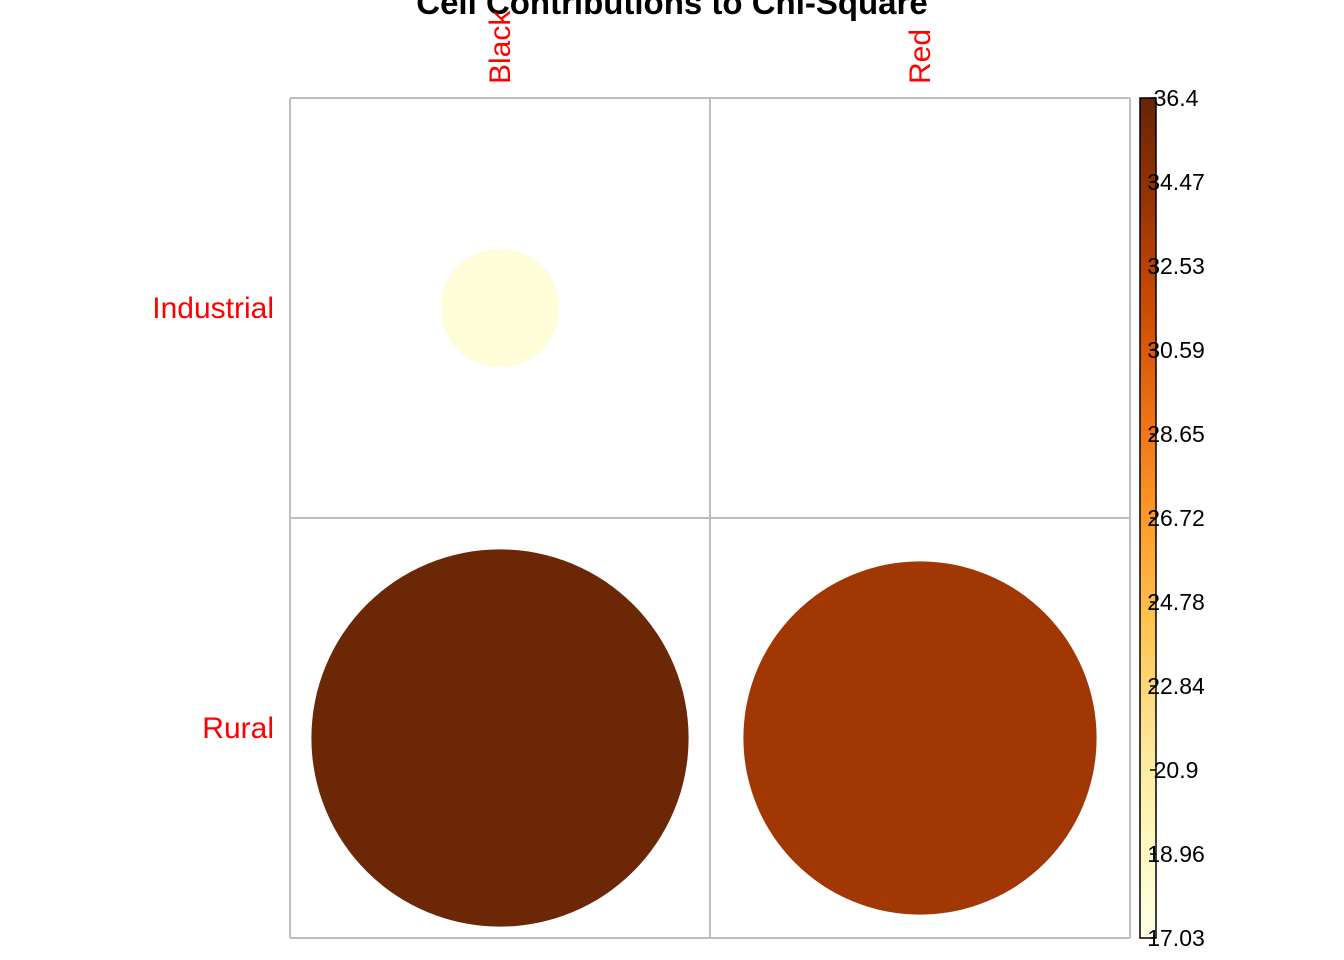 The image size is (1344, 960). Describe the element at coordinates (1176, 182) in the screenshot. I see `colorbar-tick-label: 34.47` at that location.